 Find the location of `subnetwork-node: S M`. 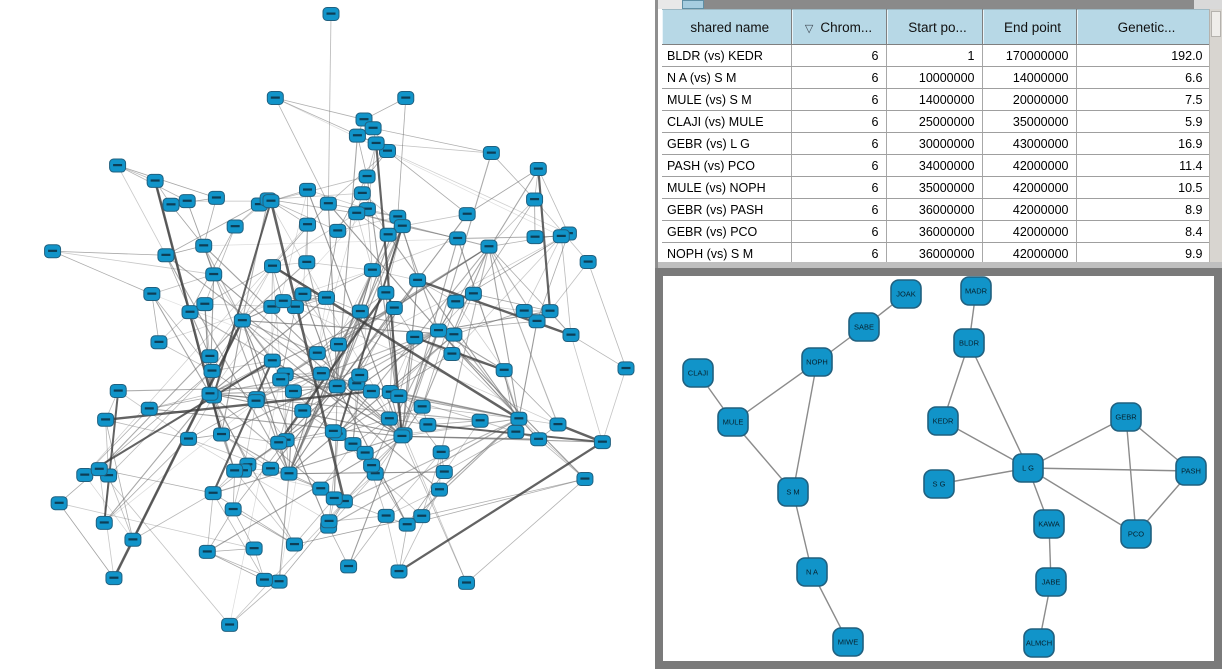

subnetwork-node: S M is located at coordinates (793, 492).